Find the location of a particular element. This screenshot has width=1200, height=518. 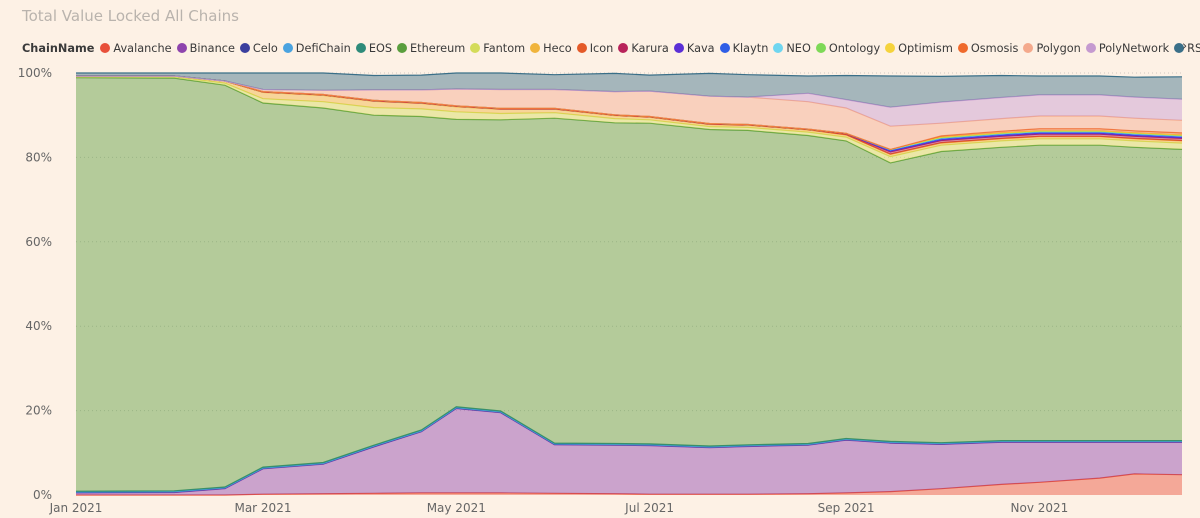

legend-item-label: EOS is located at coordinates (380, 48).